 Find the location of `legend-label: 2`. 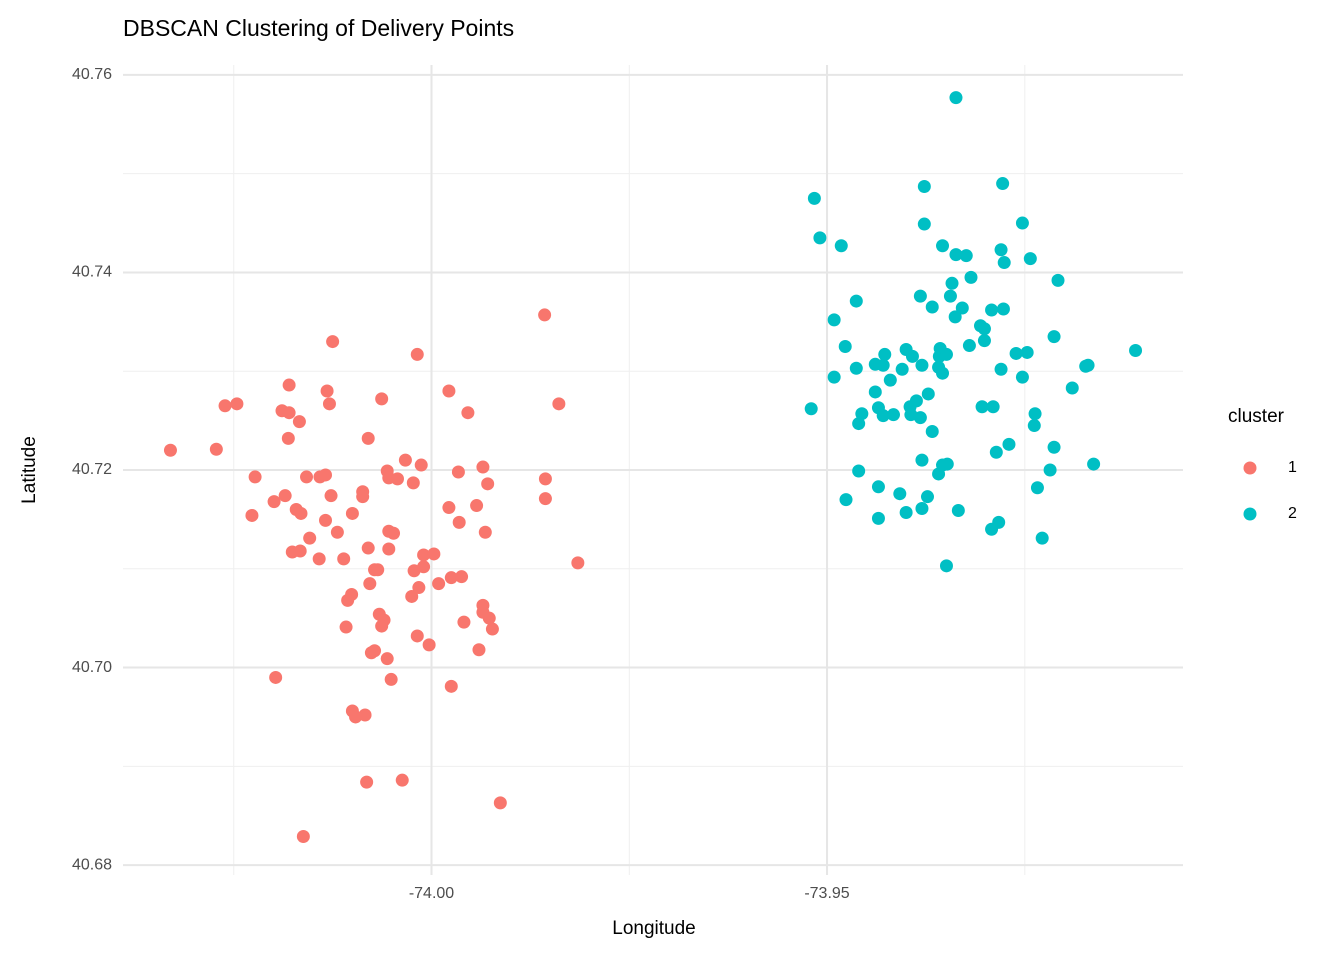

legend-label: 2 is located at coordinates (1292, 513).